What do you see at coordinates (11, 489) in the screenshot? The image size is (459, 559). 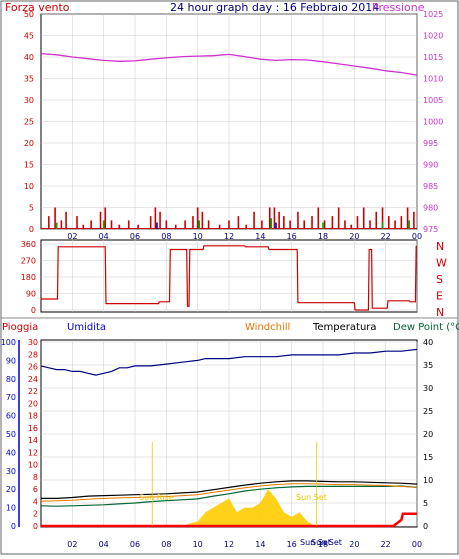 I see `humidity-tick-label: 20` at bounding box center [11, 489].